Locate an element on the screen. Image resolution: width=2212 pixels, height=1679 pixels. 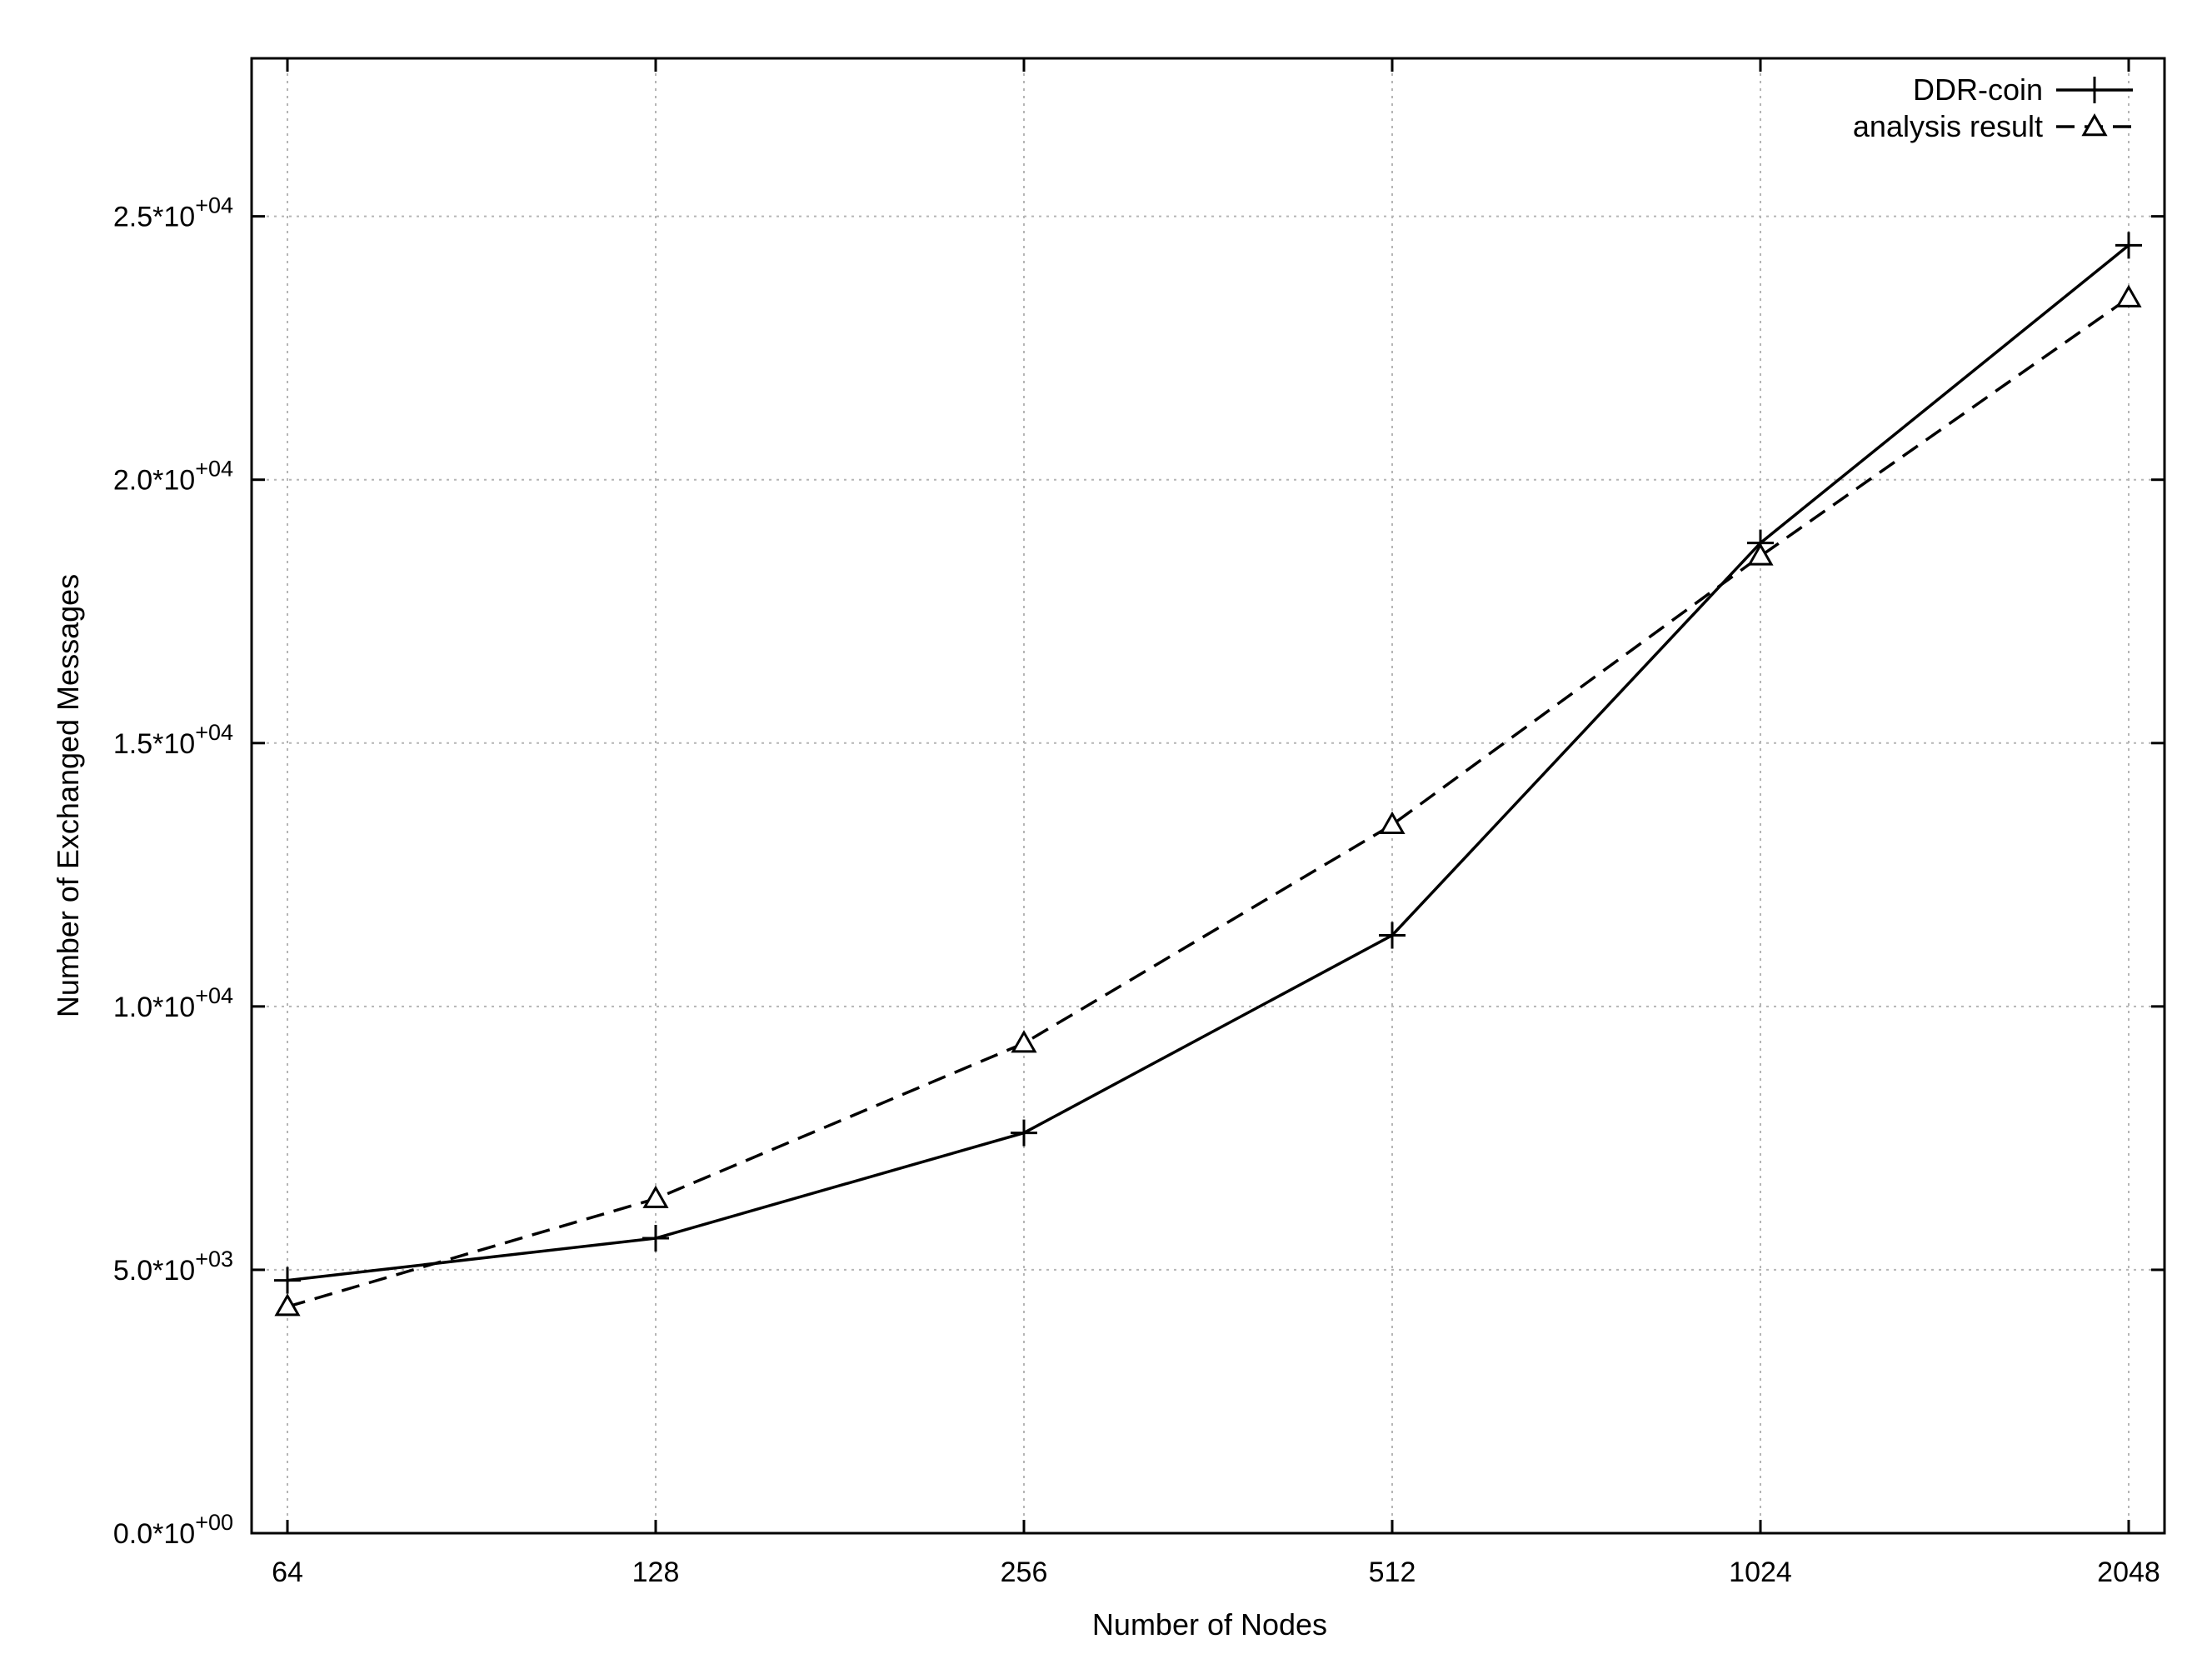
x-tick-labels: 64 128 256 512 1024 2048 is located at coordinates (1216, 1572).